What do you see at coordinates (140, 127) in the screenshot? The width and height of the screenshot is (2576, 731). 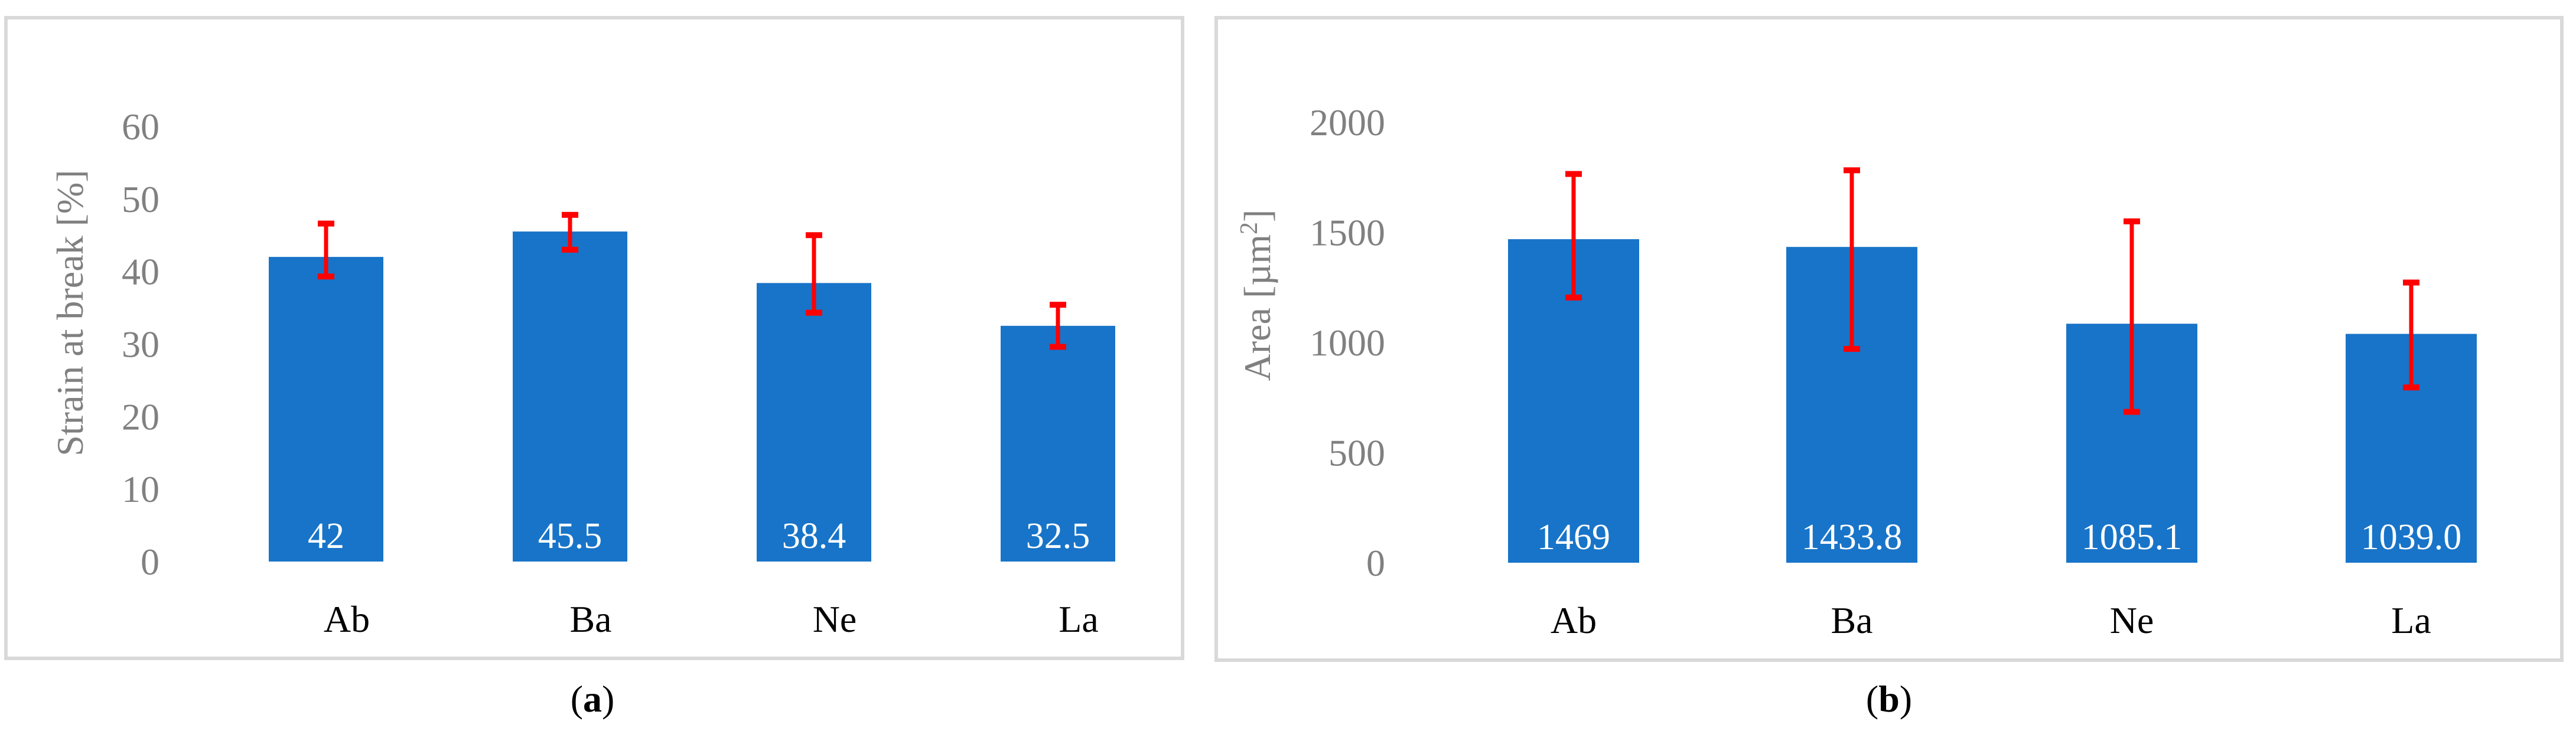 I see `y-tick-label: 60` at bounding box center [140, 127].